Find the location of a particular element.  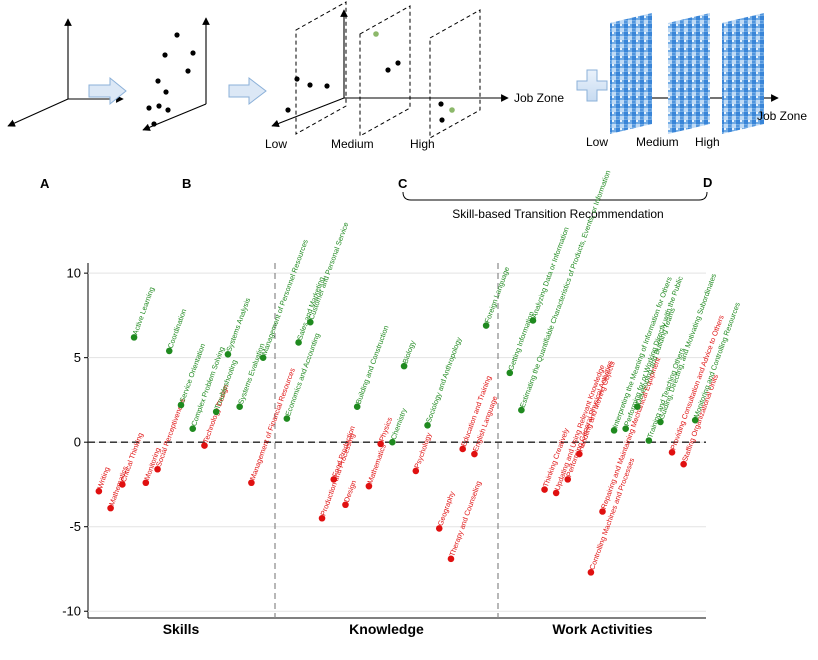

panel-b-points is located at coordinates (171, 79).